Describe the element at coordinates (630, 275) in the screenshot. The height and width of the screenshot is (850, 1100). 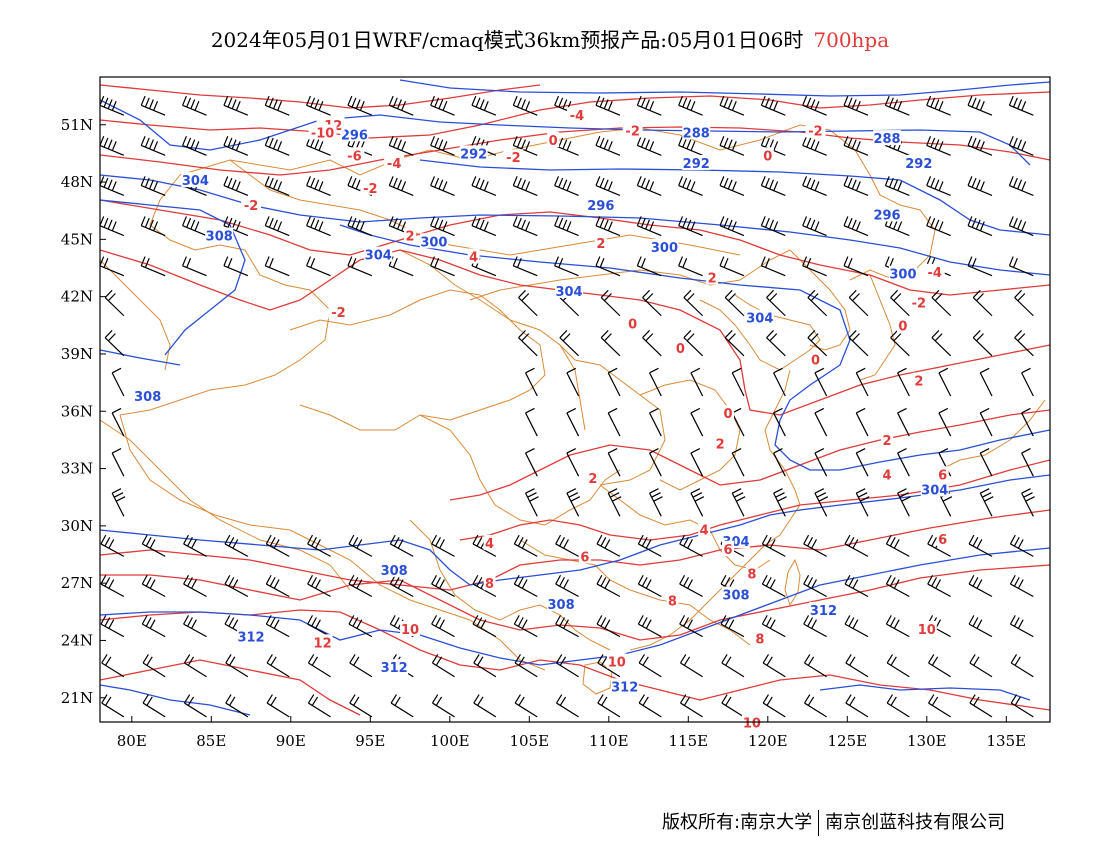
I see `boundary-inner-mongolia` at that location.